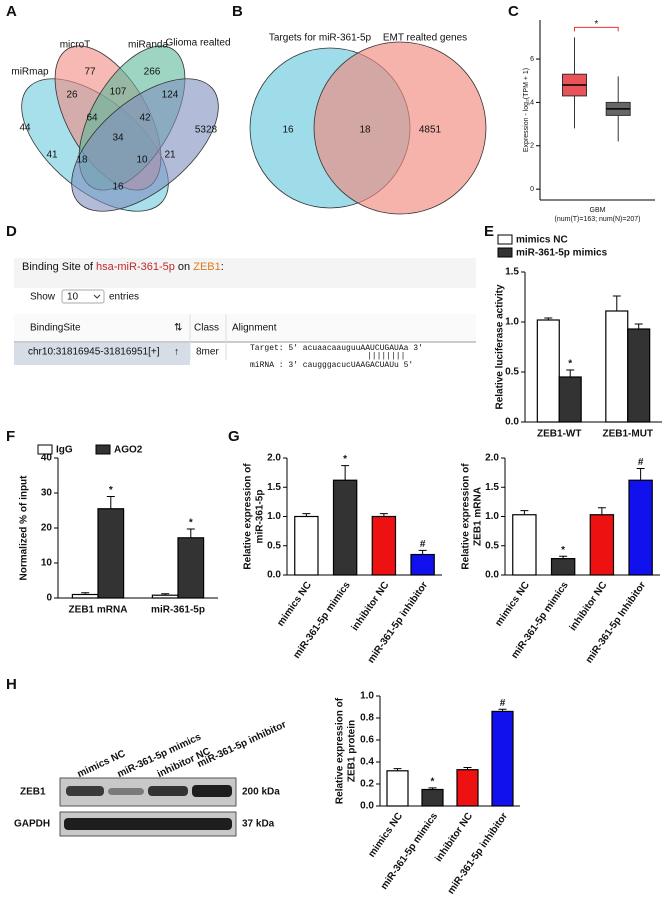  What do you see at coordinates (142, 160) in the screenshot?
I see `count: 10` at bounding box center [142, 160].